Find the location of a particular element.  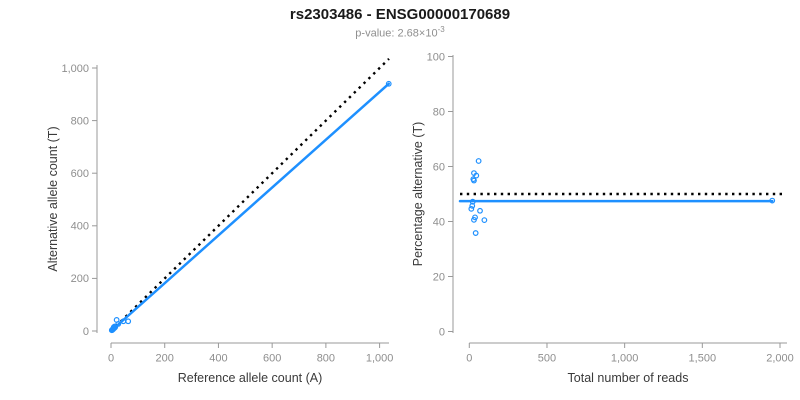

y-tick-label: 1,000 is located at coordinates (75, 69).